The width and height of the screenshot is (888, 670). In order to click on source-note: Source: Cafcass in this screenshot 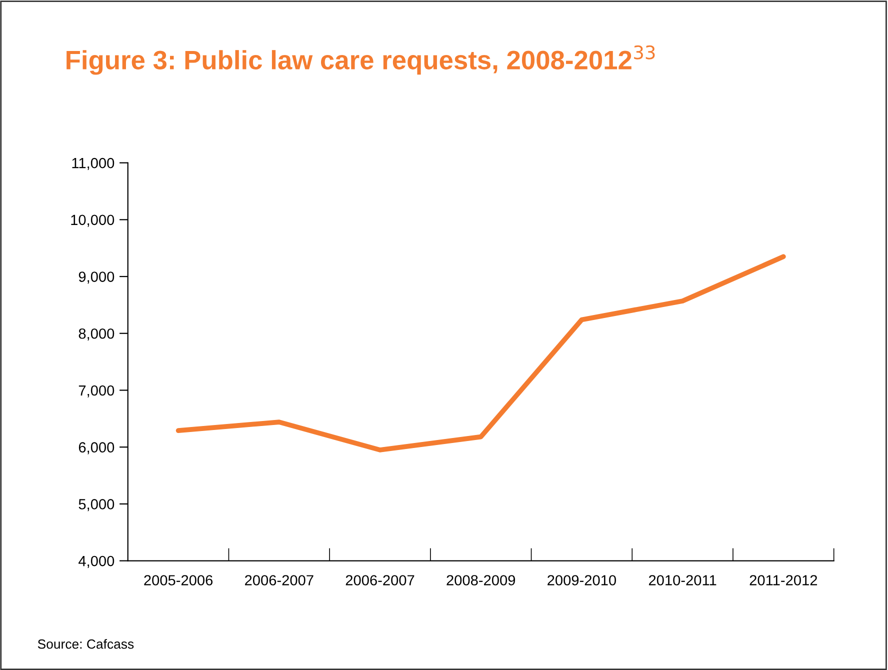, I will do `click(86, 644)`.